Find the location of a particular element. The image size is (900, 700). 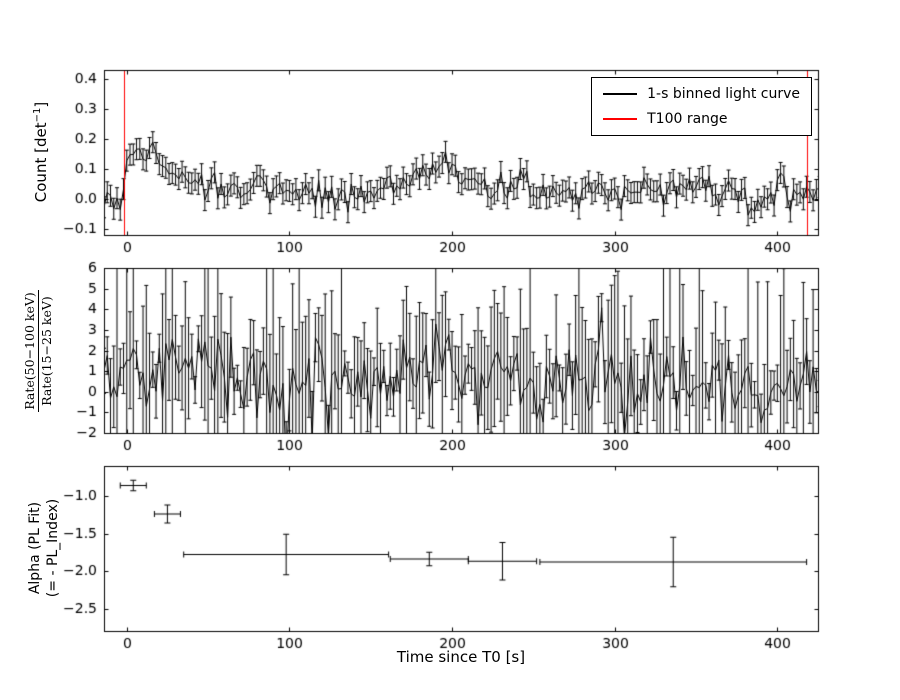

alpha-label-line2: (= - PL_Index) is located at coordinates (53, 548).